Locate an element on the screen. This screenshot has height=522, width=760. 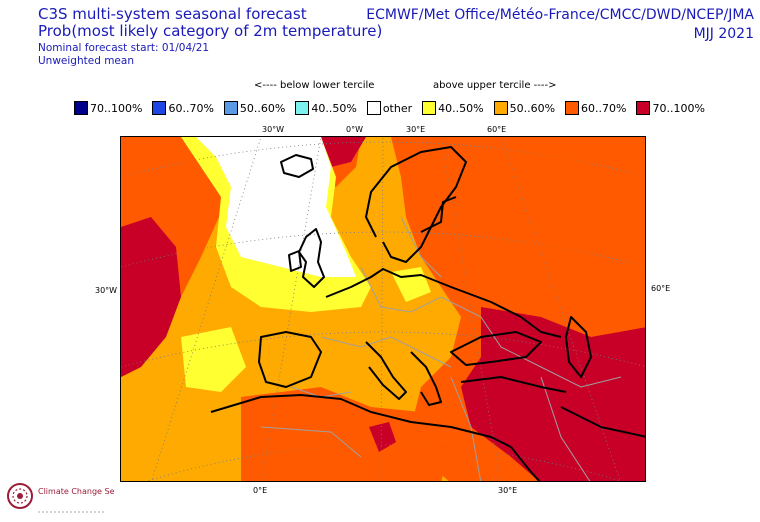
graticule-label-left: 30°W is located at coordinates (106, 290).